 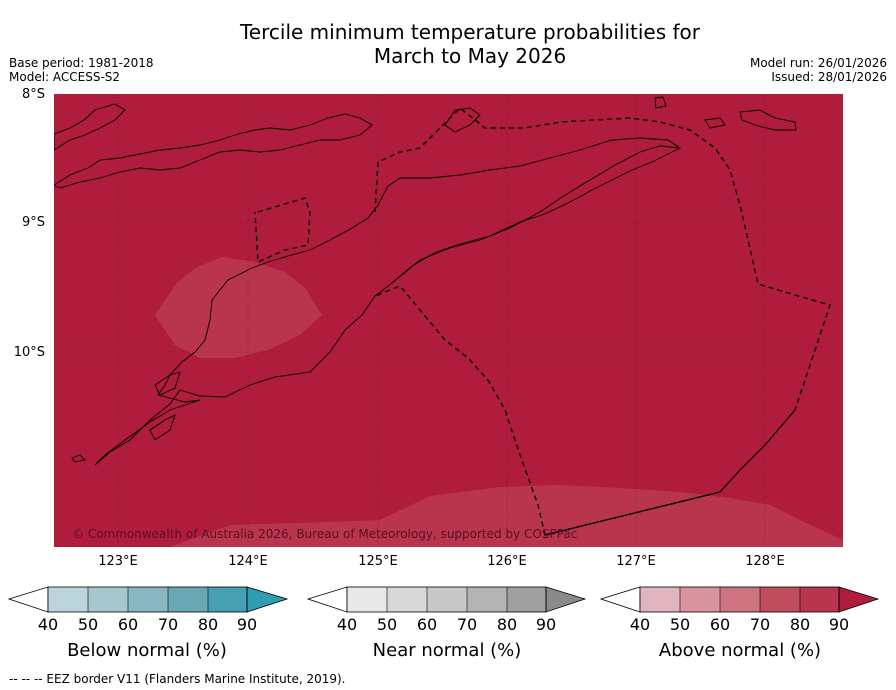 I want to click on model-run: Model run: 26/01/2026, so click(x=818, y=63).